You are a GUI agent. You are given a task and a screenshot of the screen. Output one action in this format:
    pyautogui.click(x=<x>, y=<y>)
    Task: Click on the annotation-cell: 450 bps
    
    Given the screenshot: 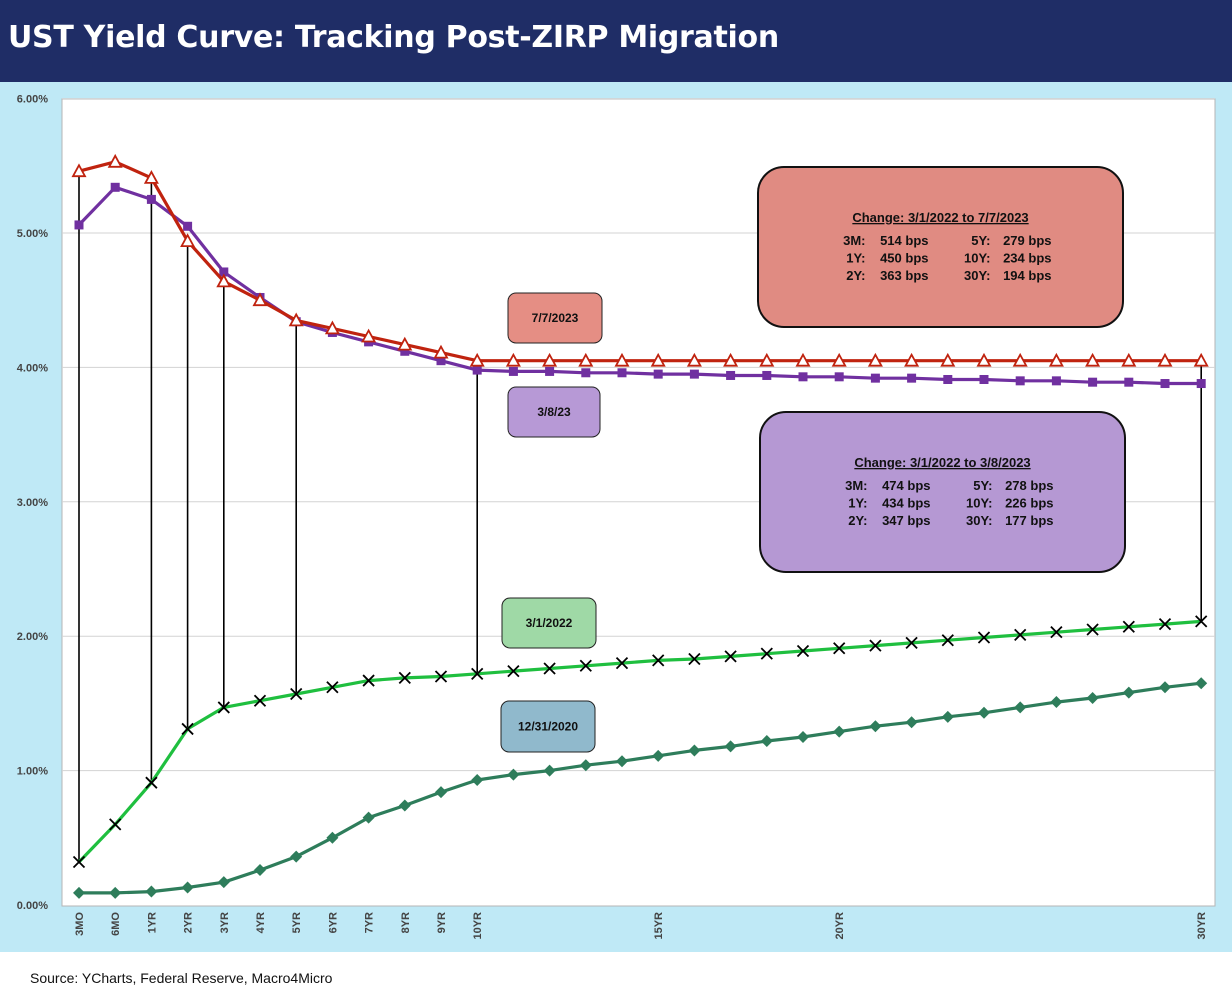 What is the action you would take?
    pyautogui.click(x=904, y=258)
    